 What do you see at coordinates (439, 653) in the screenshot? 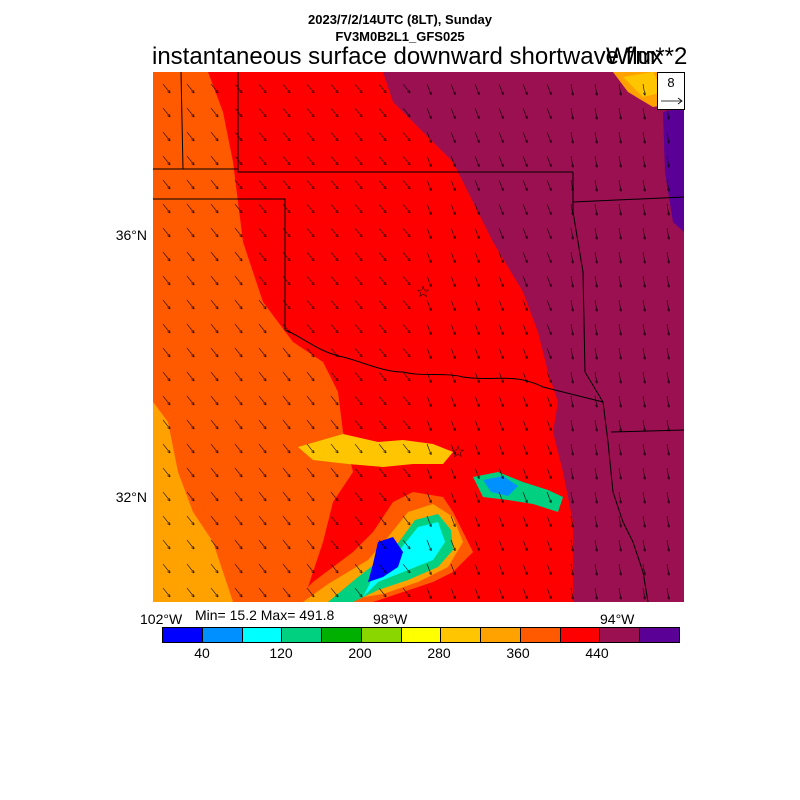
I see `colorbar-label: 280` at bounding box center [439, 653].